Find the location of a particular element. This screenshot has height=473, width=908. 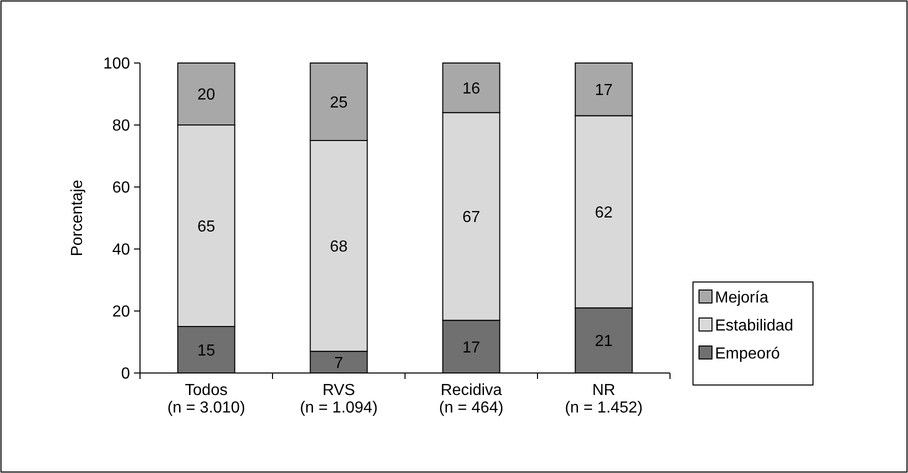

data-label: 15 is located at coordinates (206, 351).